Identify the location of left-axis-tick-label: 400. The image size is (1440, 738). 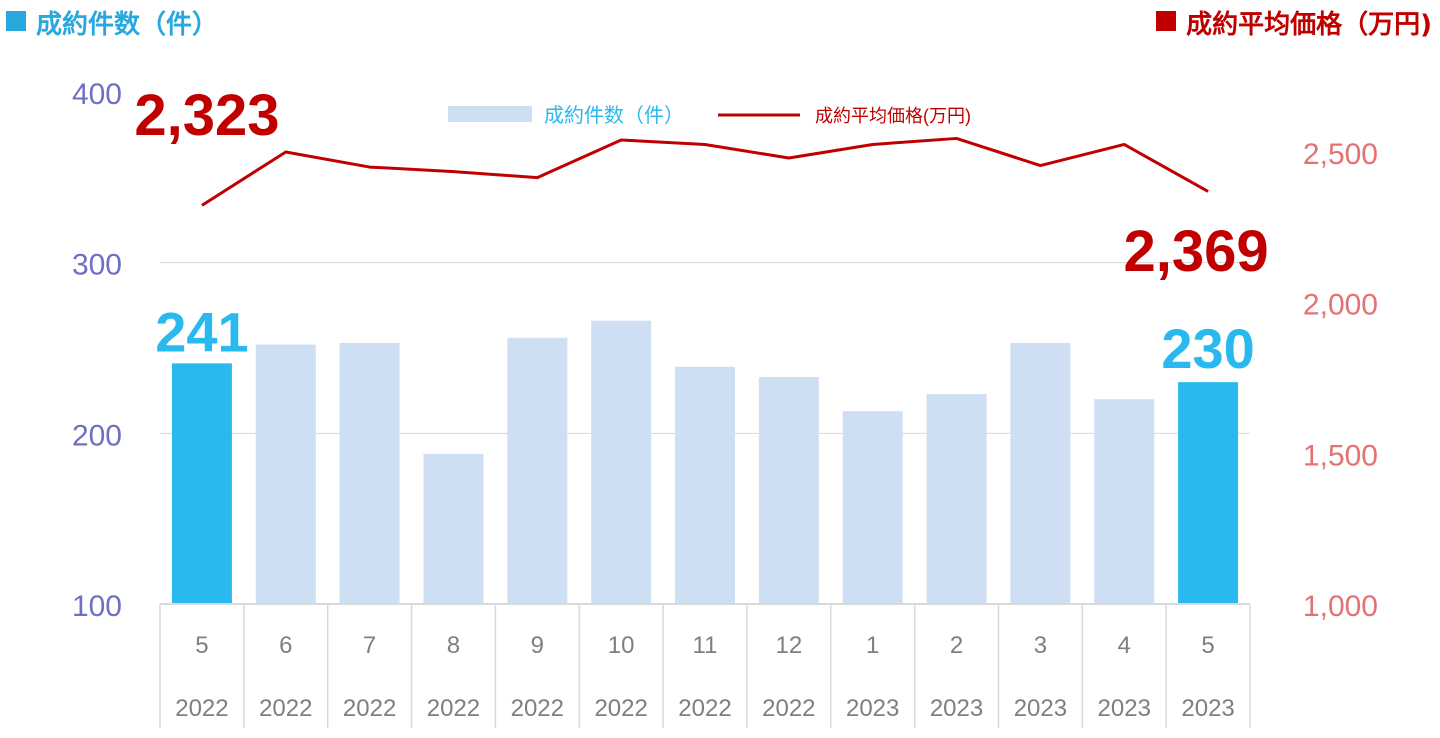
(97, 94).